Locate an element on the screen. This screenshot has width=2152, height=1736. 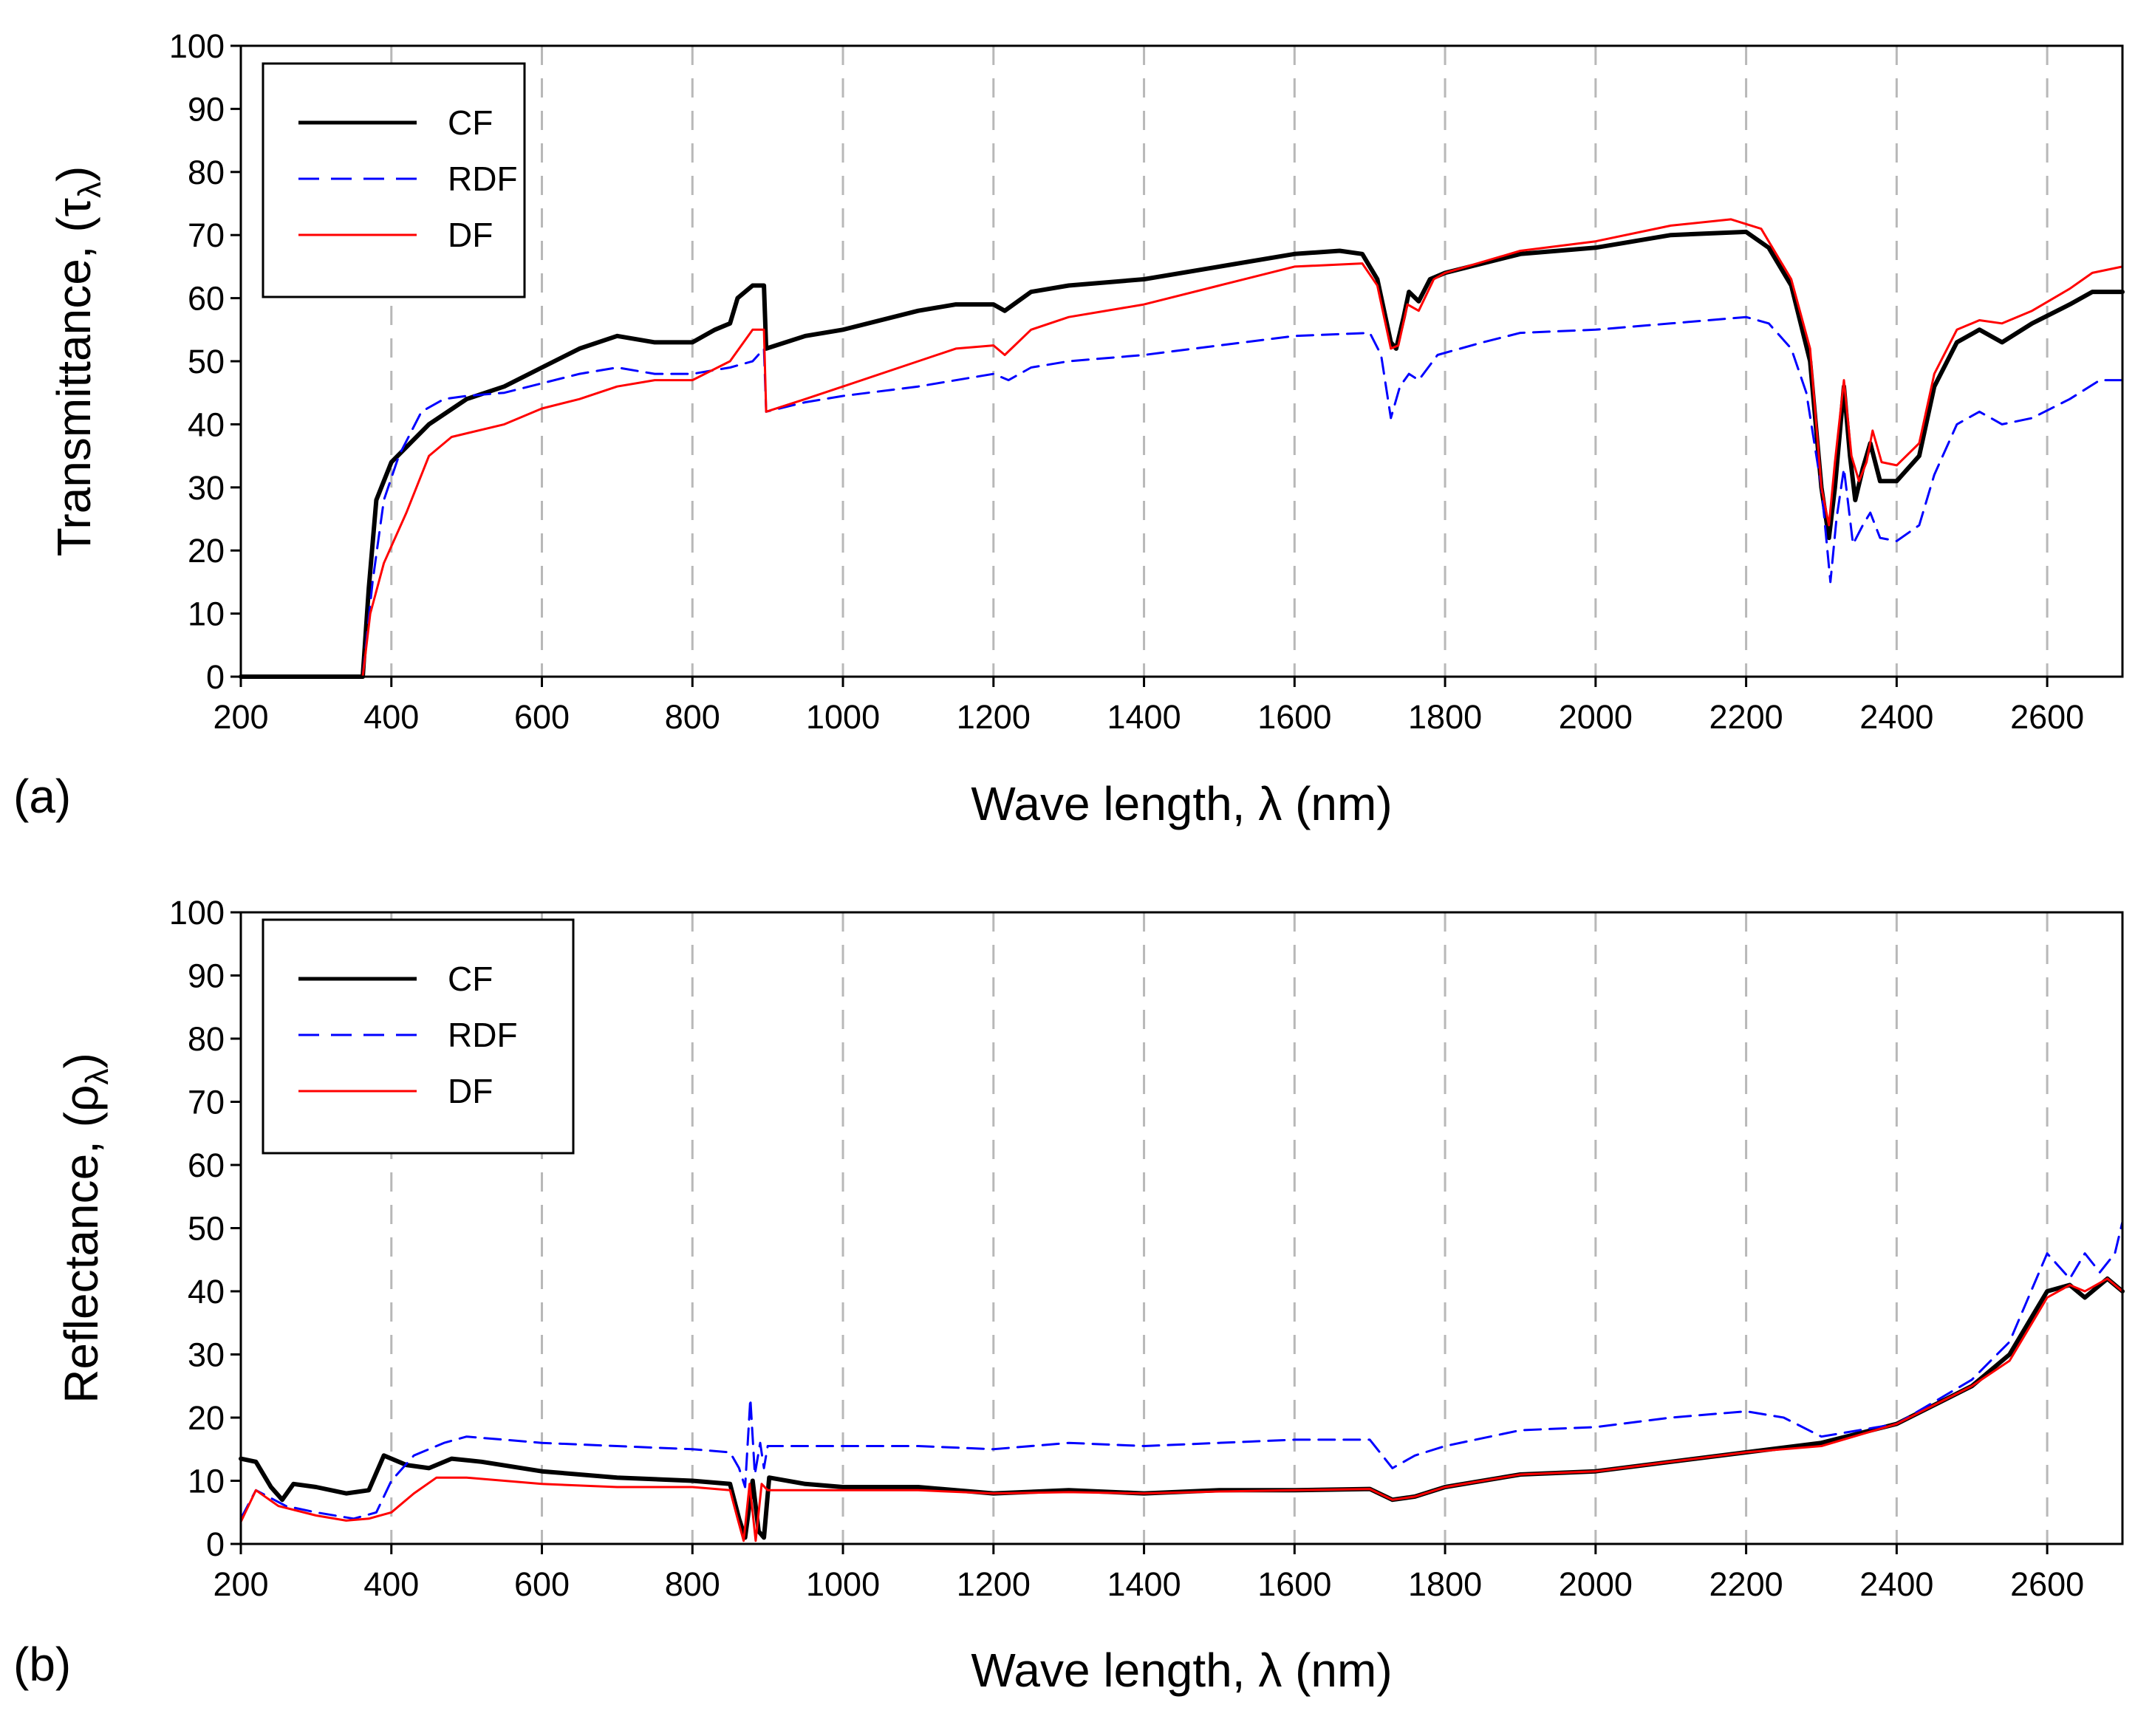
y-axis-title: Transmittance, (τλ) is located at coordinates (77, 361).